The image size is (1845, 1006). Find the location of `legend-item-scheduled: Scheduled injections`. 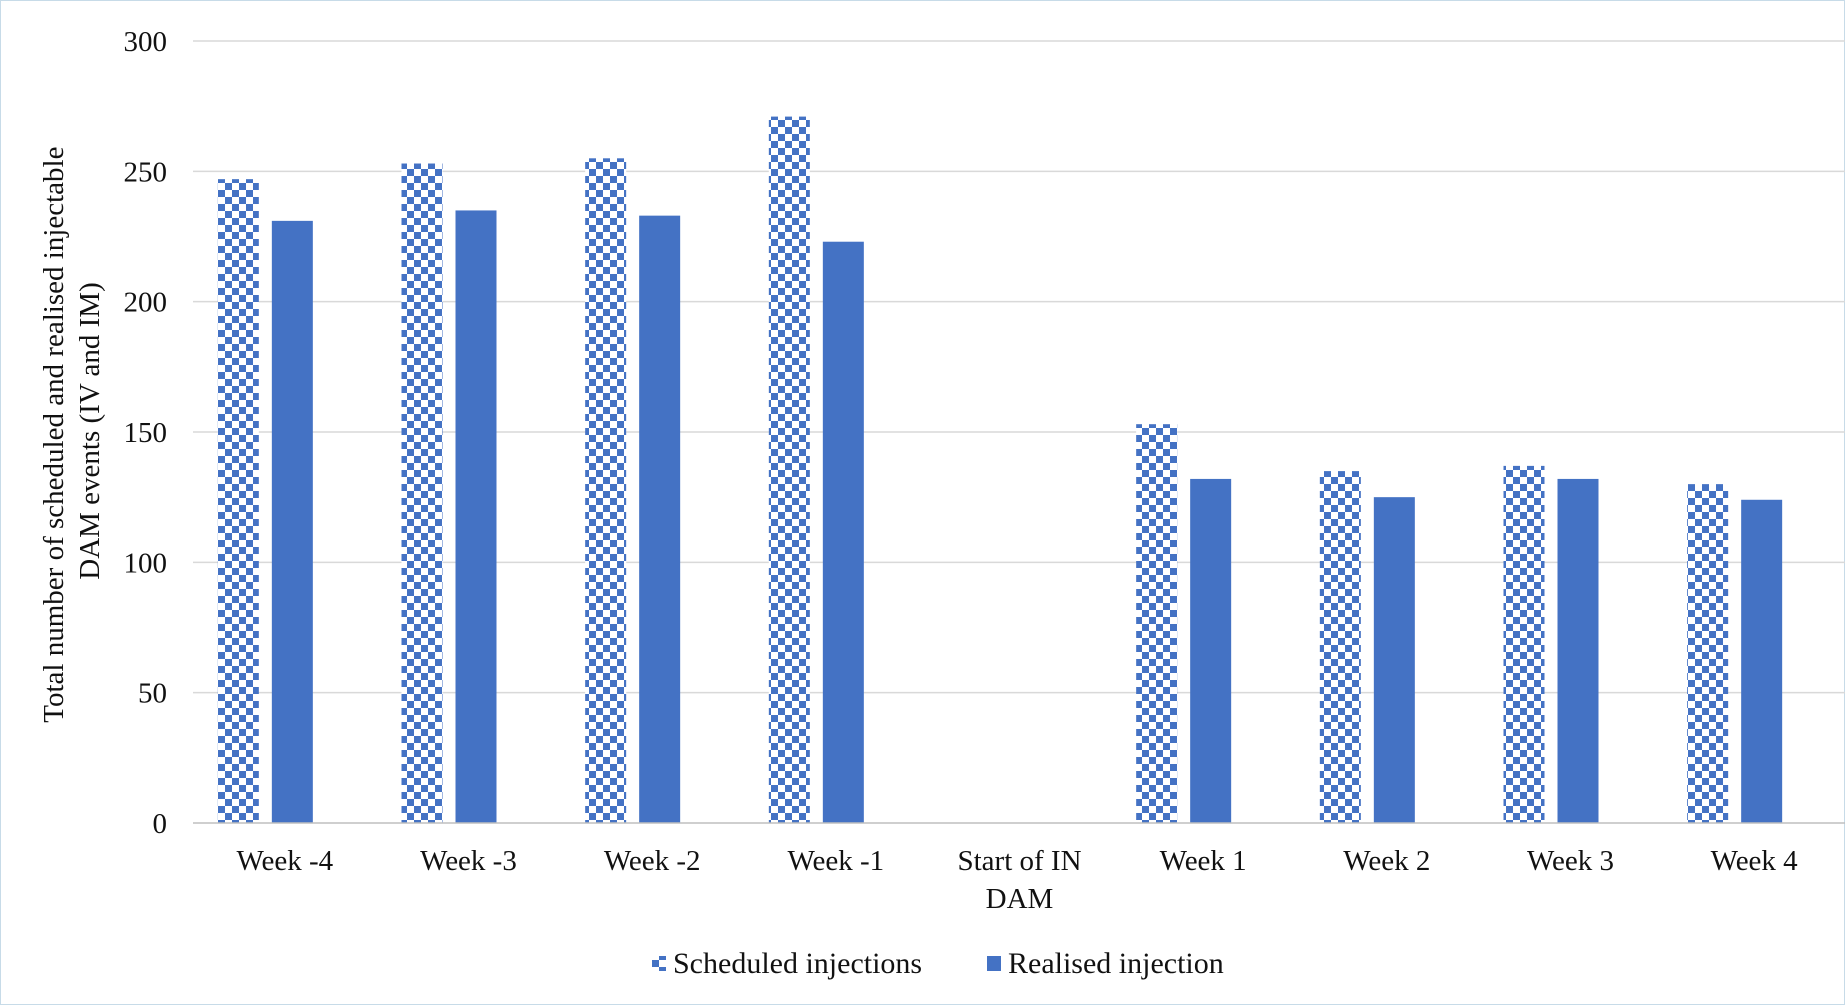

legend-item-scheduled: Scheduled injections is located at coordinates (787, 963).